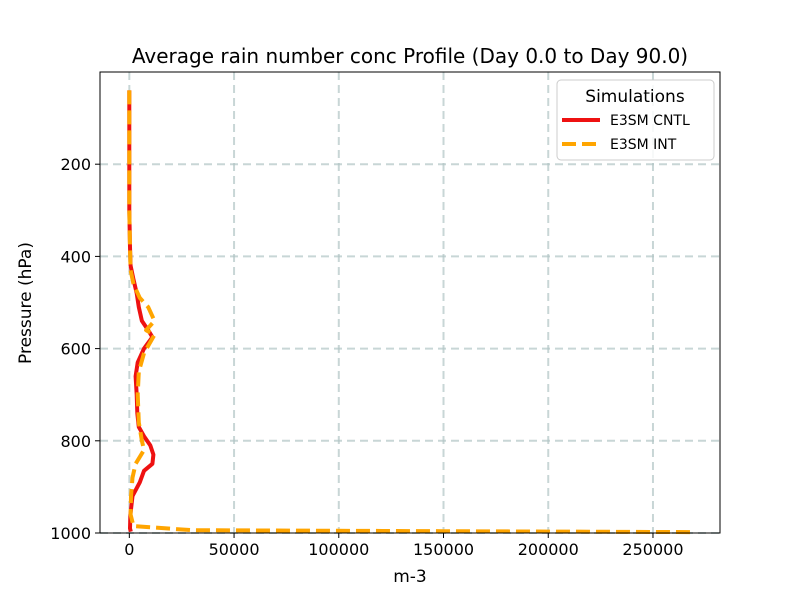 The height and width of the screenshot is (600, 800). Describe the element at coordinates (75, 441) in the screenshot. I see `y-tick-label-3: 800` at that location.